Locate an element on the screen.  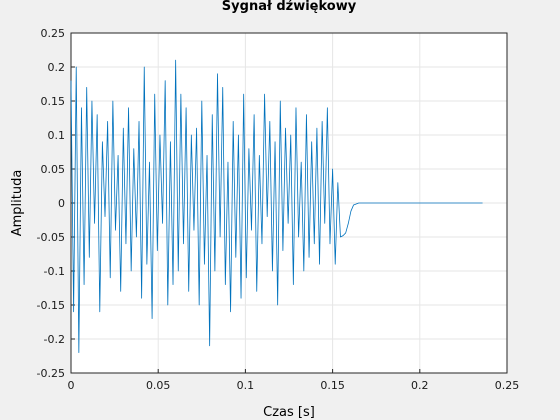
x-axis-label: Czas [s] is located at coordinates (289, 412).